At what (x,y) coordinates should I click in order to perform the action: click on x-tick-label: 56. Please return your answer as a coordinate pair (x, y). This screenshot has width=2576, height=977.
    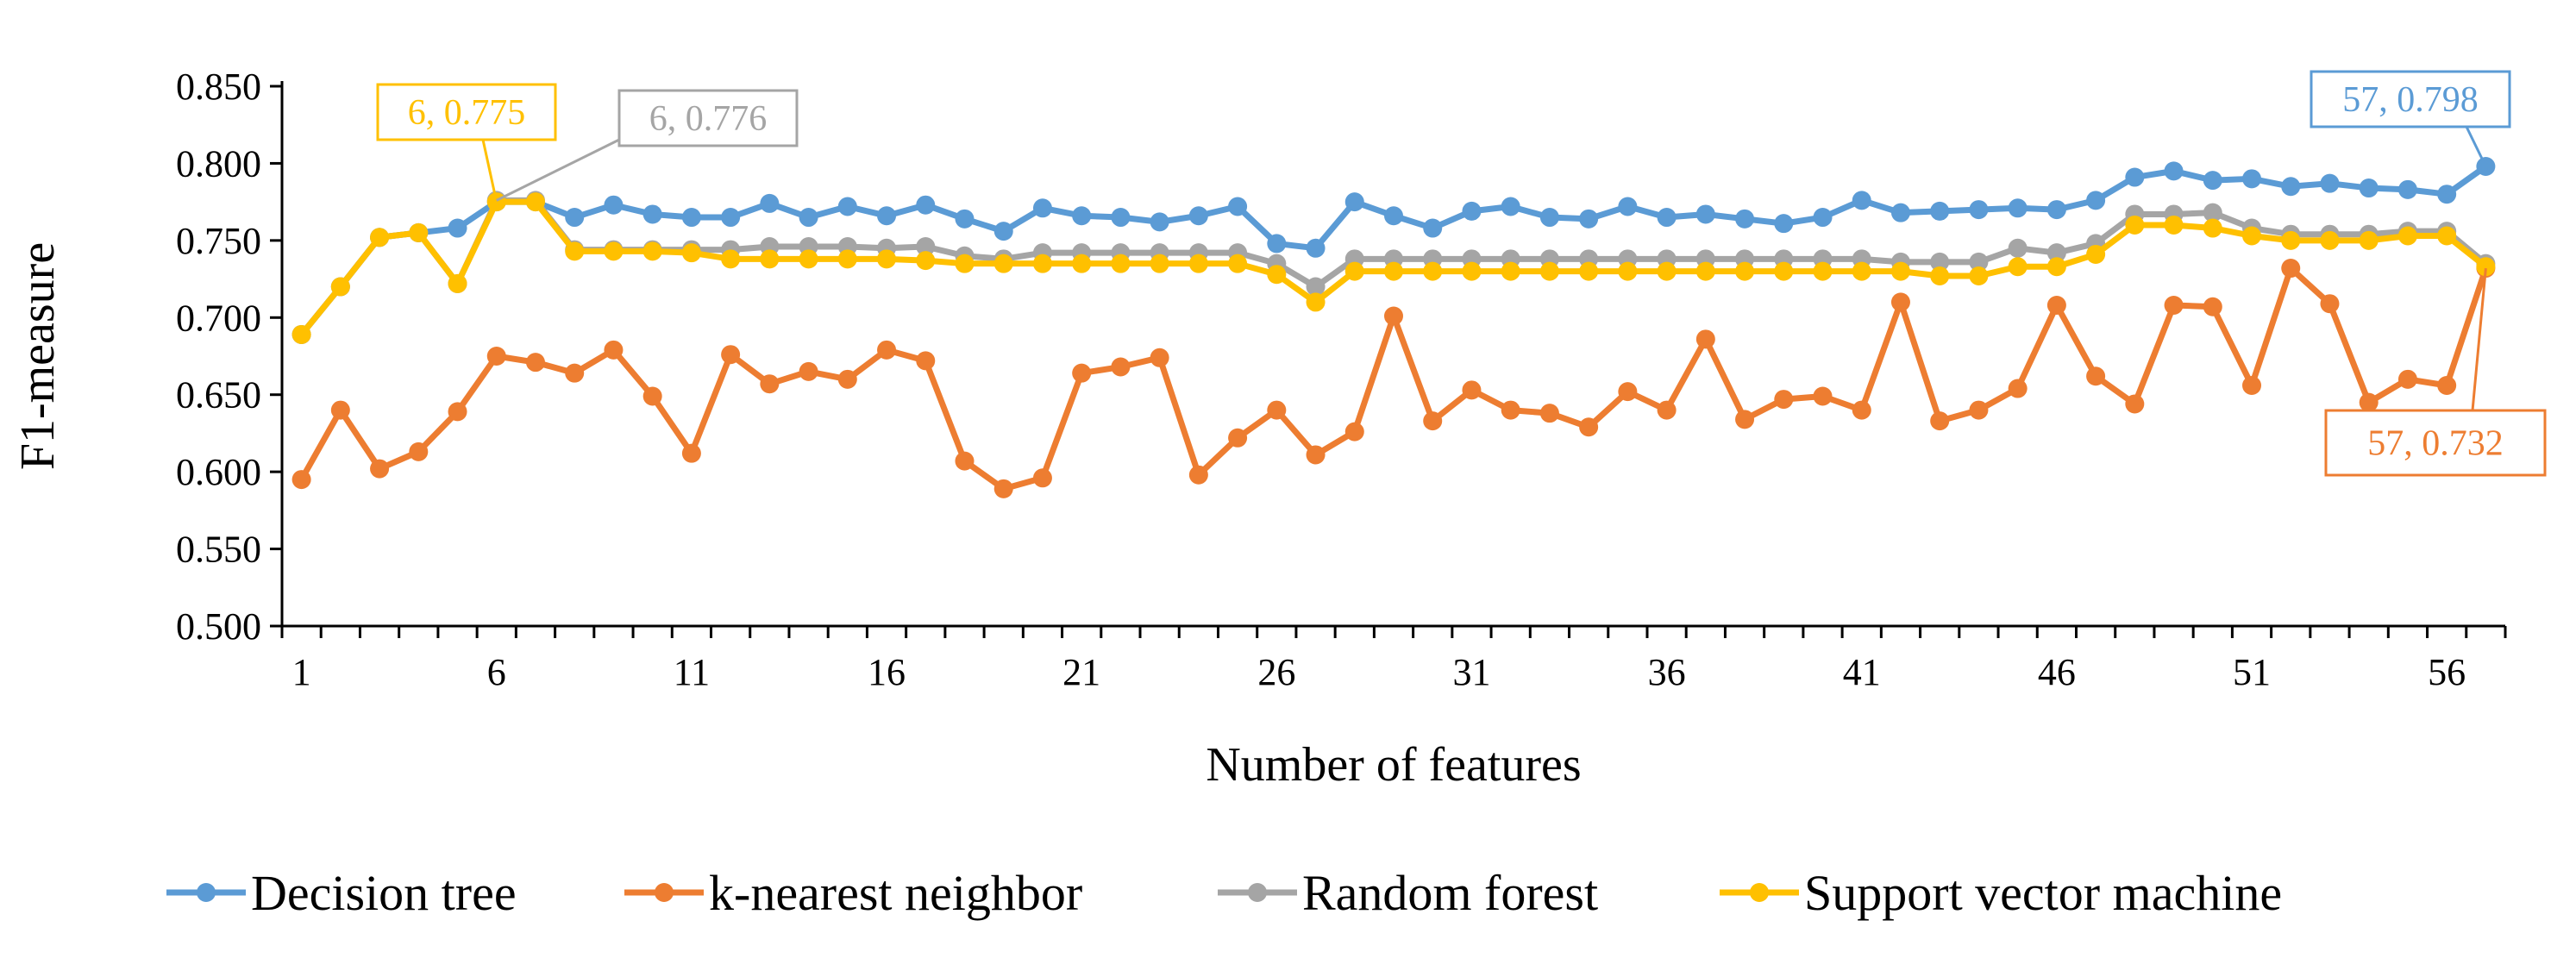
    Looking at the image, I should click on (2447, 672).